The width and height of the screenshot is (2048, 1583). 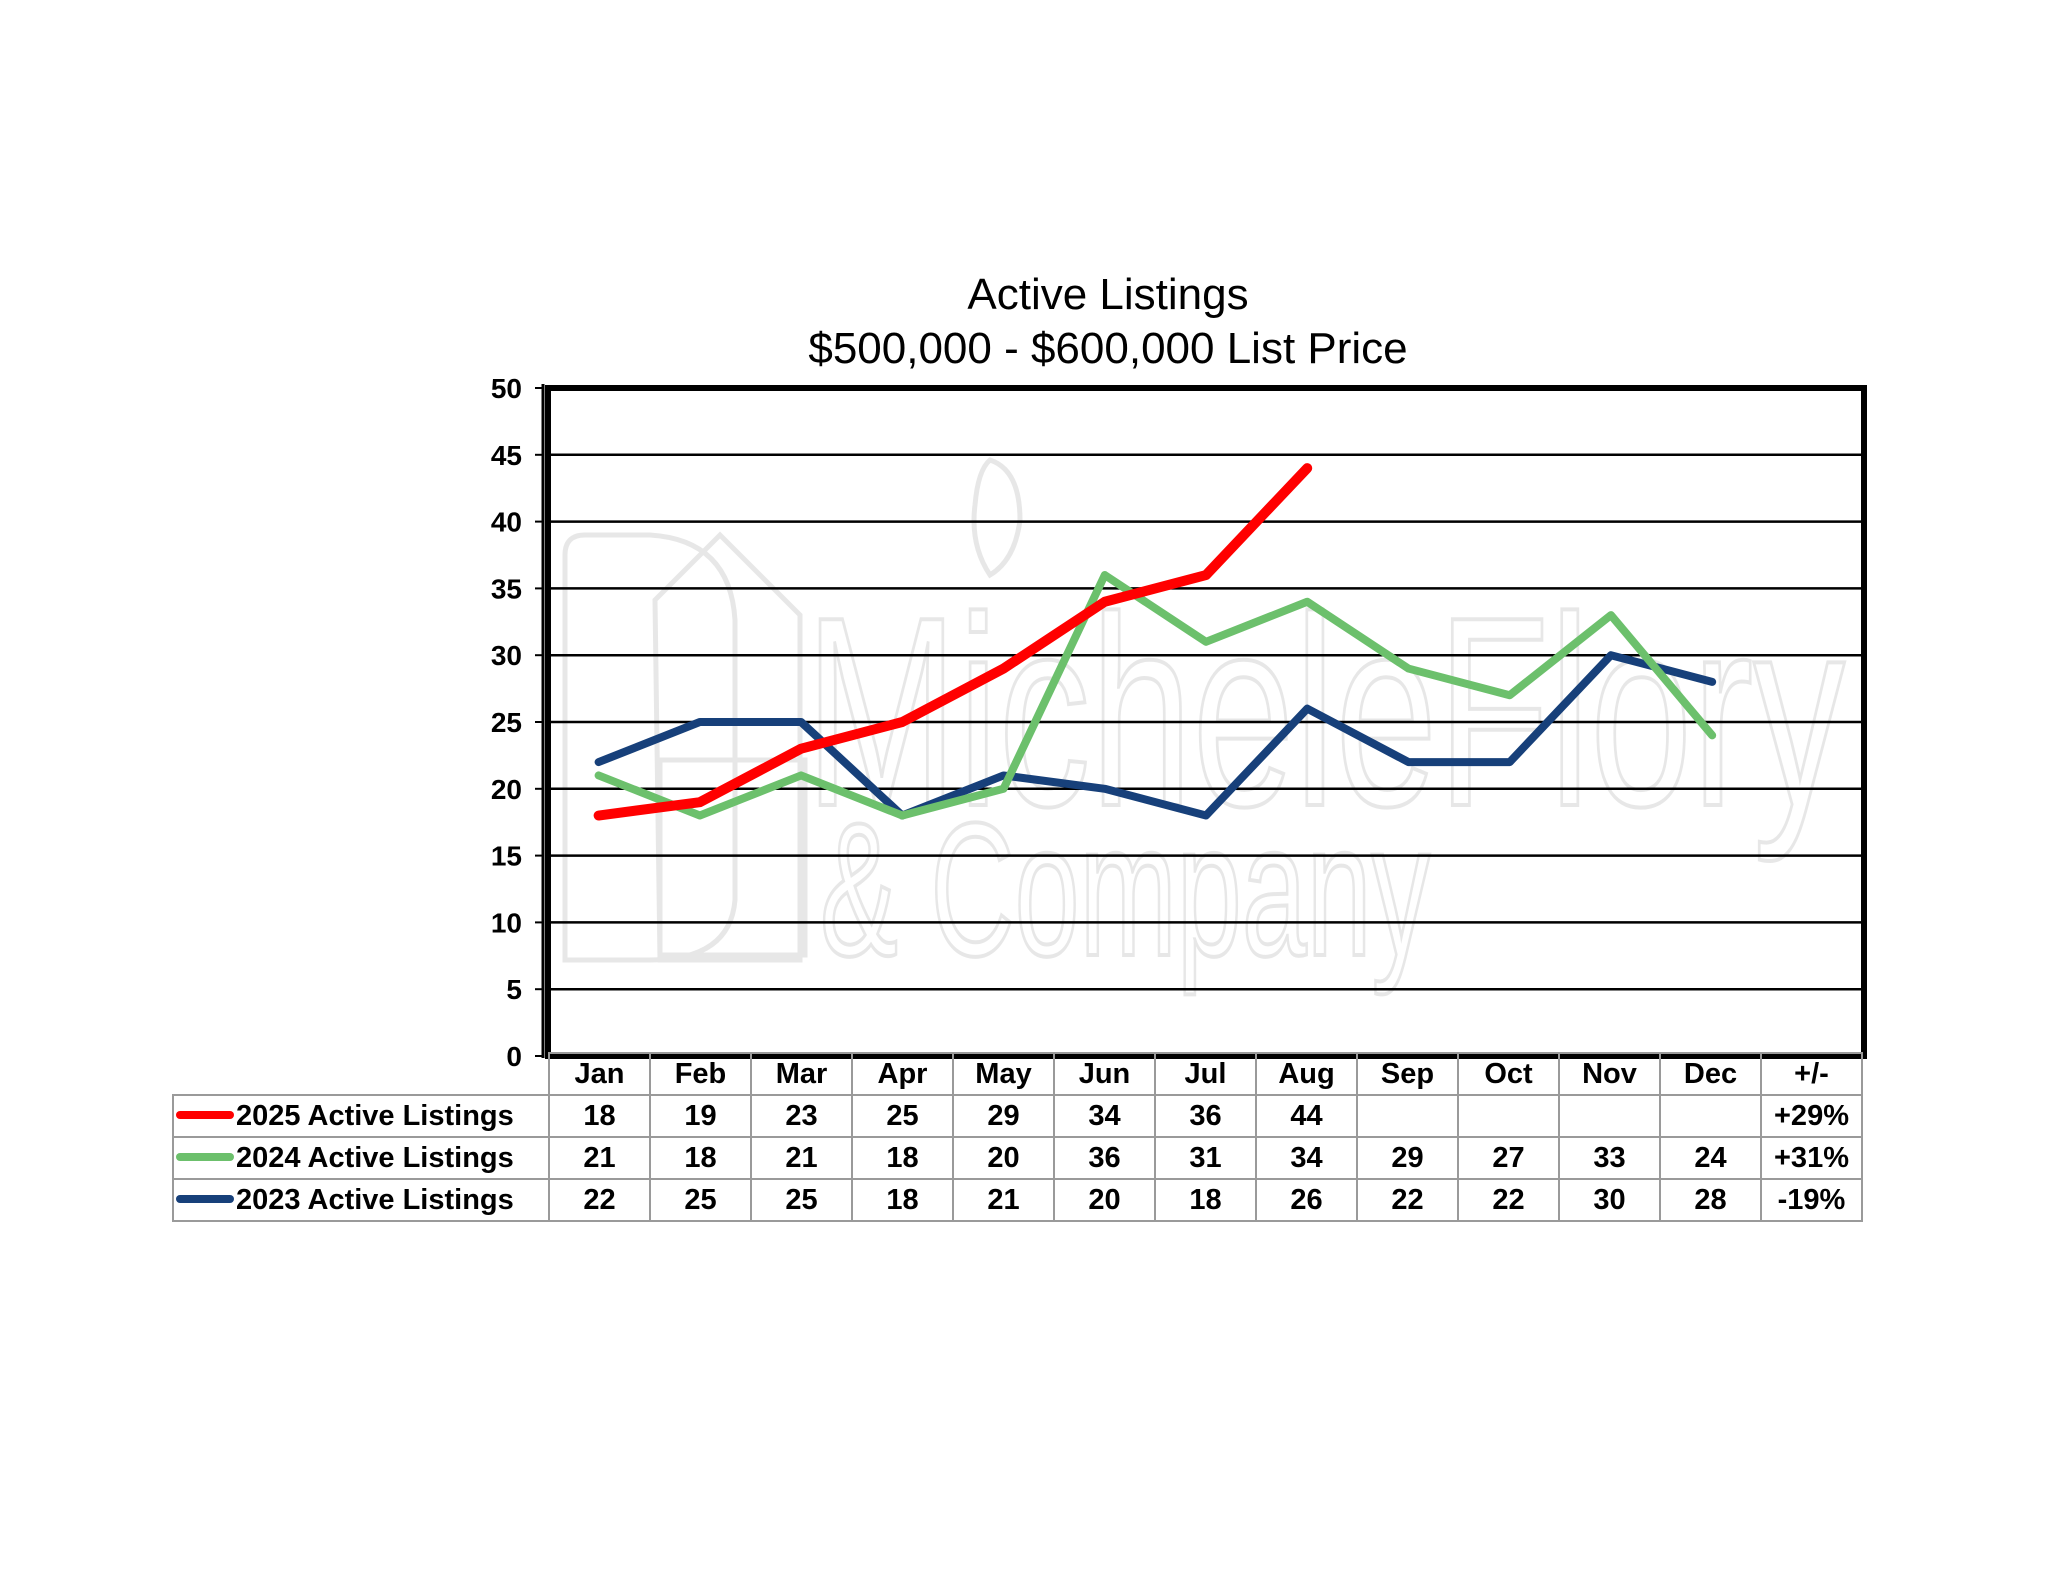 What do you see at coordinates (1609, 1074) in the screenshot?
I see `category-label: Nov` at bounding box center [1609, 1074].